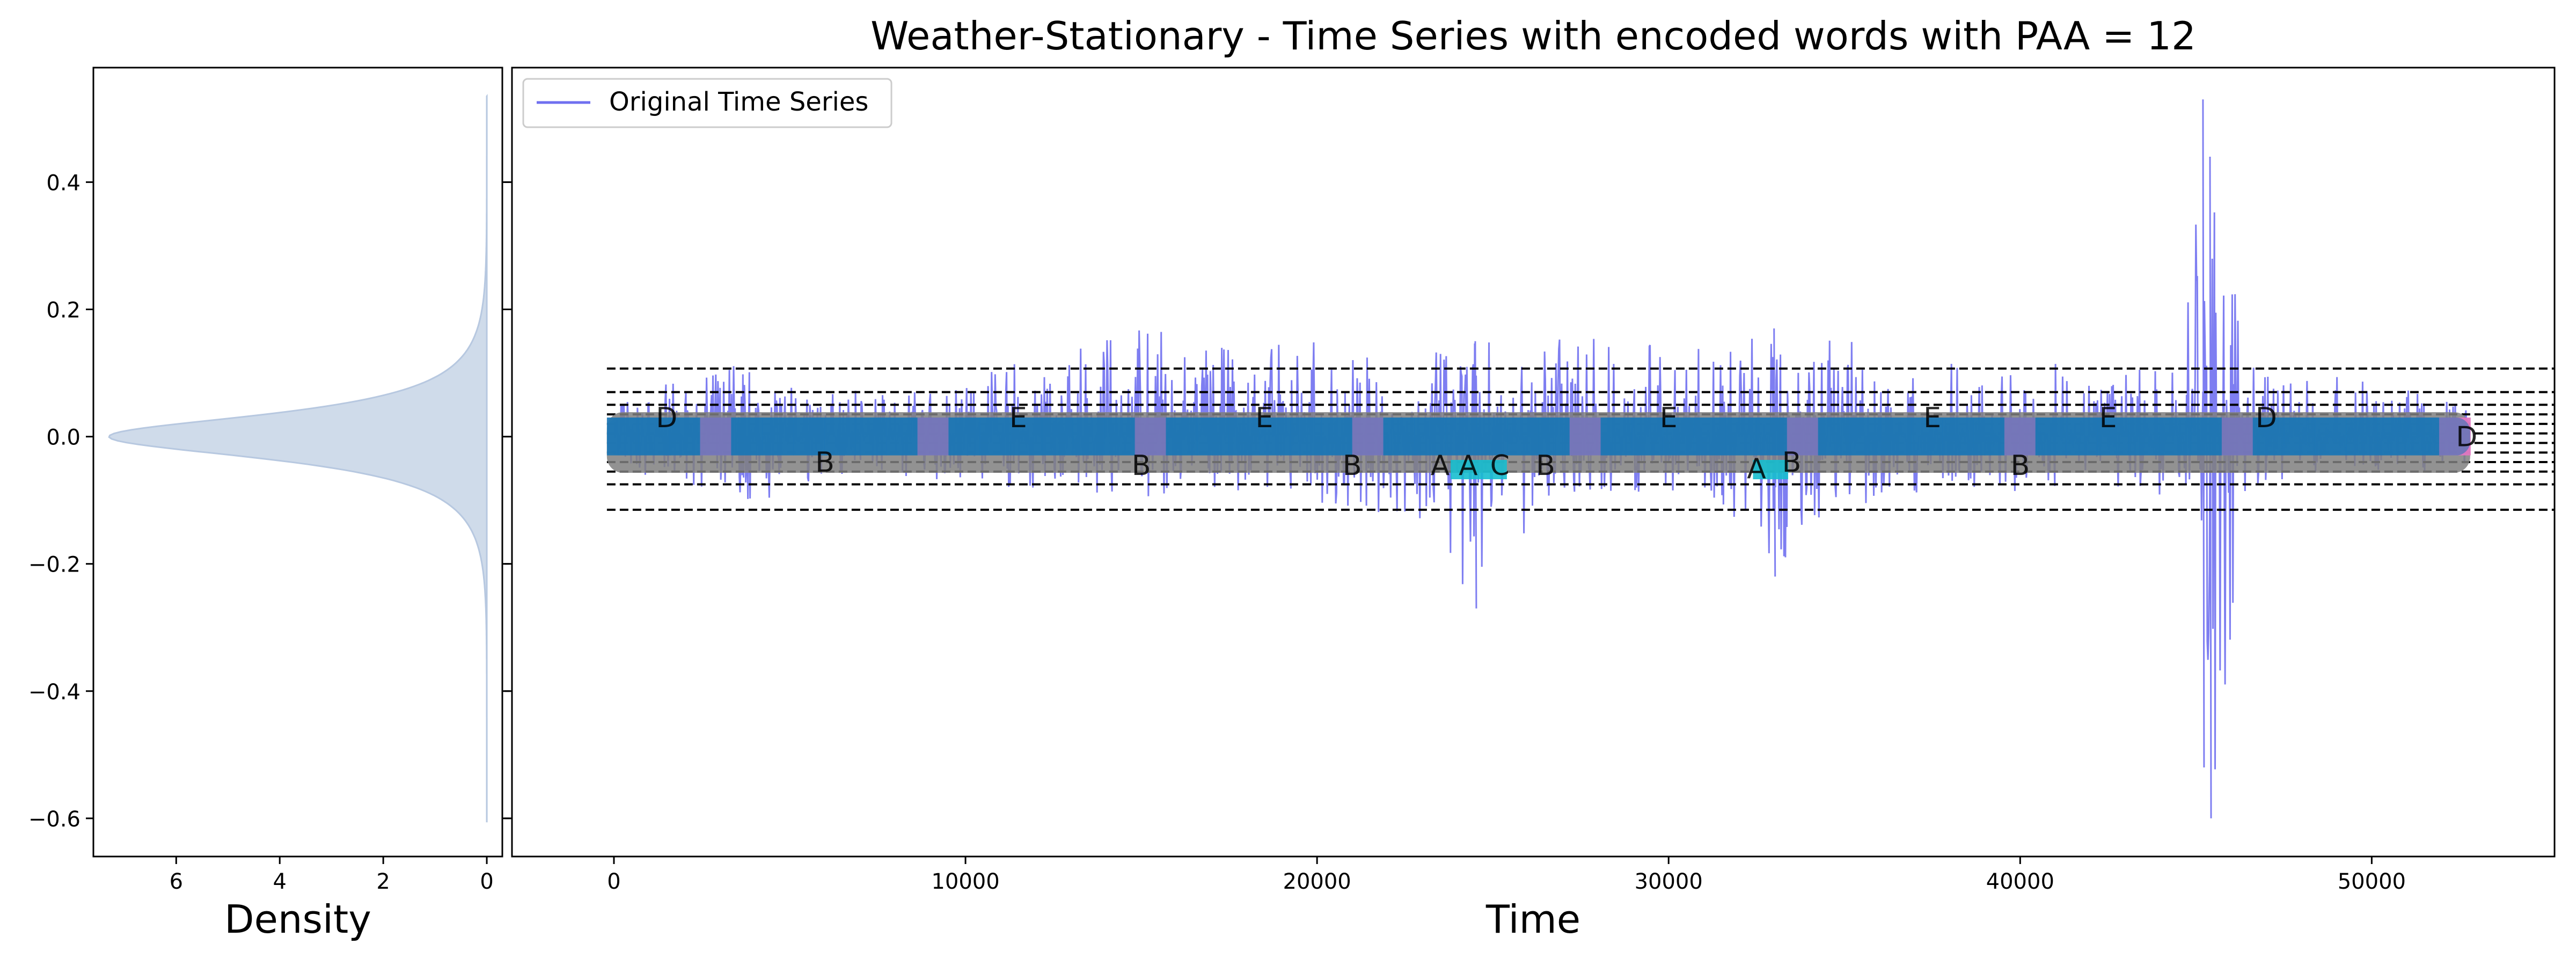 Image resolution: width=2576 pixels, height=966 pixels. I want to click on density-curve, so click(298, 458).